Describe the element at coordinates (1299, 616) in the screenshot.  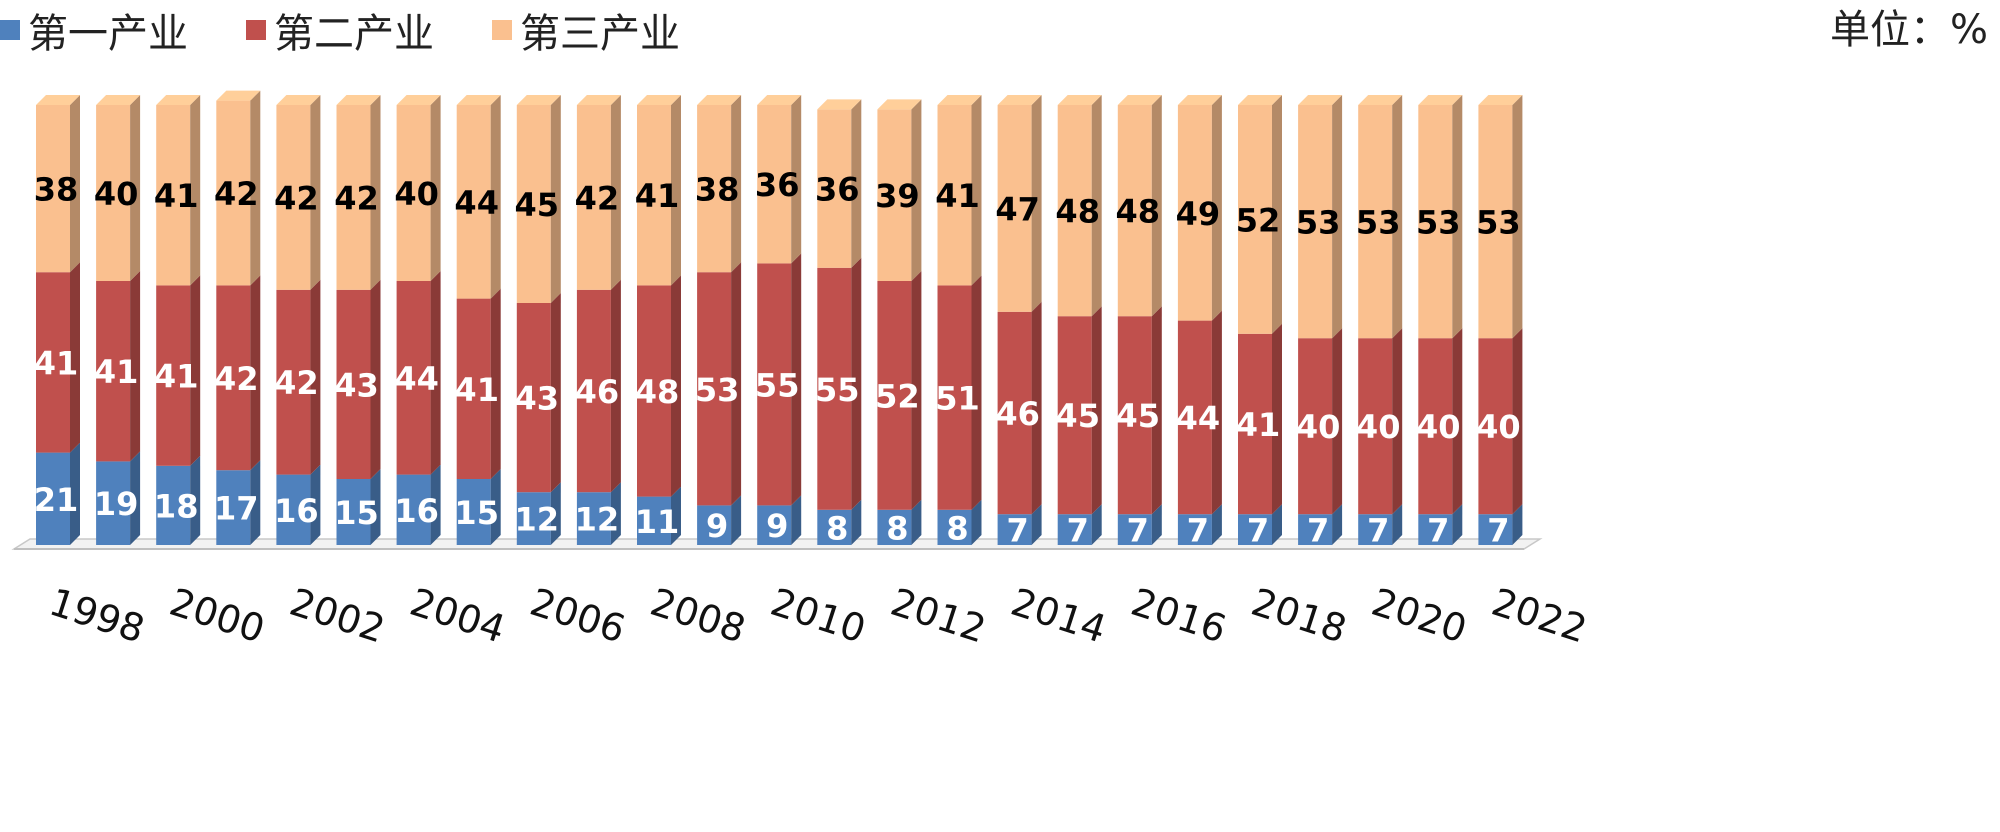
I see `x-tick-label-2018: 2018` at that location.